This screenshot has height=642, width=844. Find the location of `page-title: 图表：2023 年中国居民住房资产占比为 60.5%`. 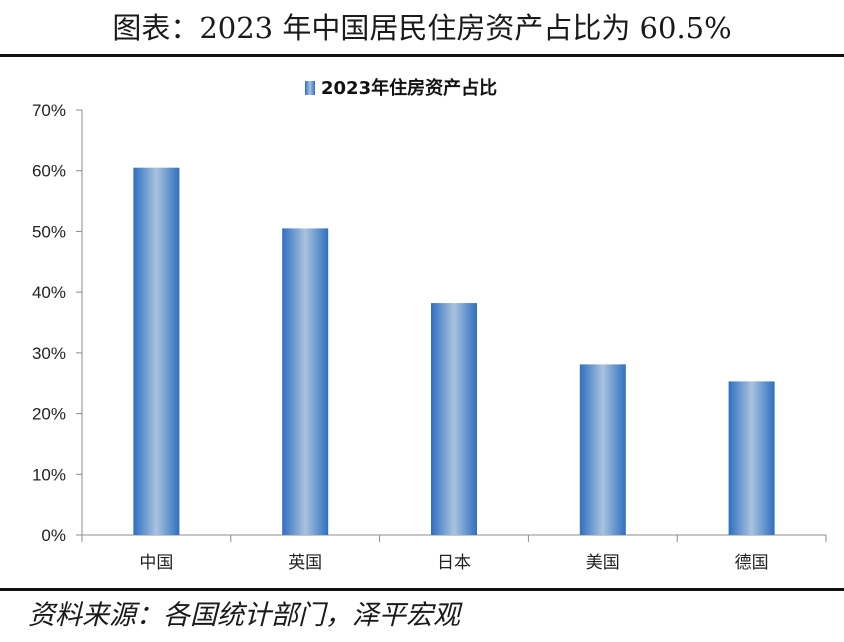

page-title: 图表：2023 年中国居民住房资产占比为 60.5% is located at coordinates (422, 28).